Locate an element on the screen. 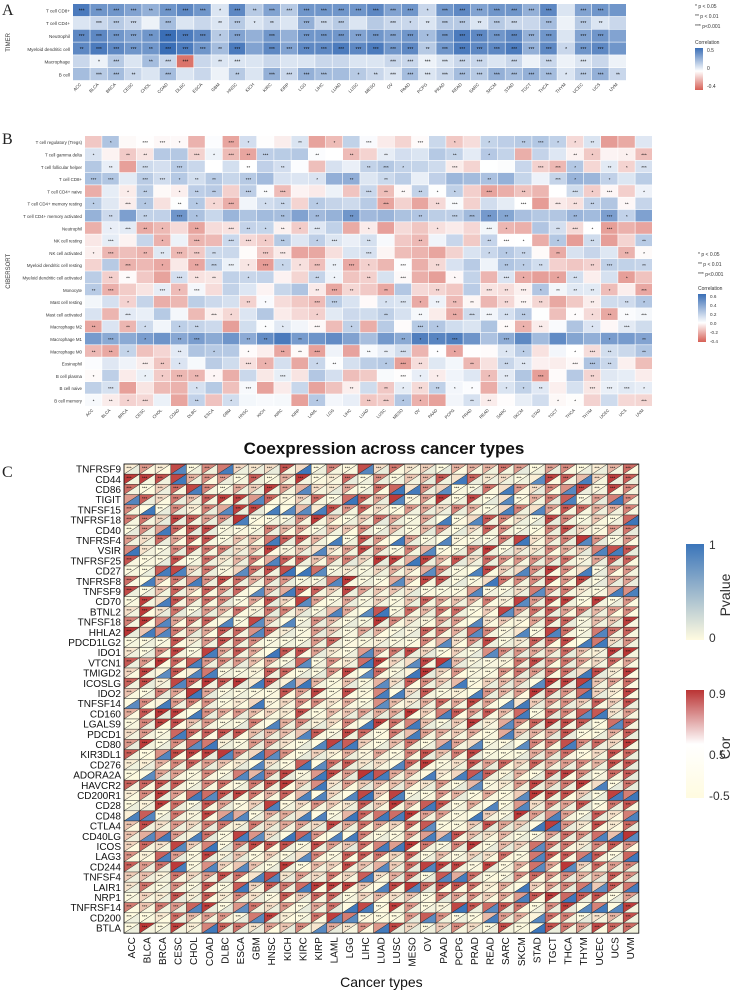 Image resolution: width=740 pixels, height=994 pixels. column-label: BLCA is located at coordinates (94, 88).